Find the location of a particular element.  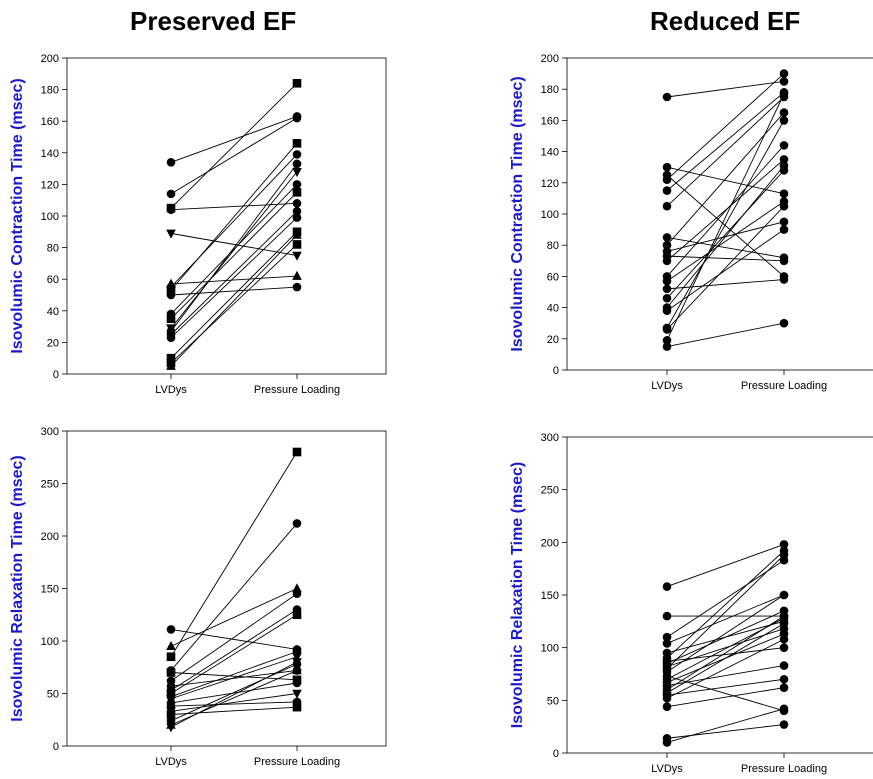

y-tick-label: 150 is located at coordinates (550, 596).